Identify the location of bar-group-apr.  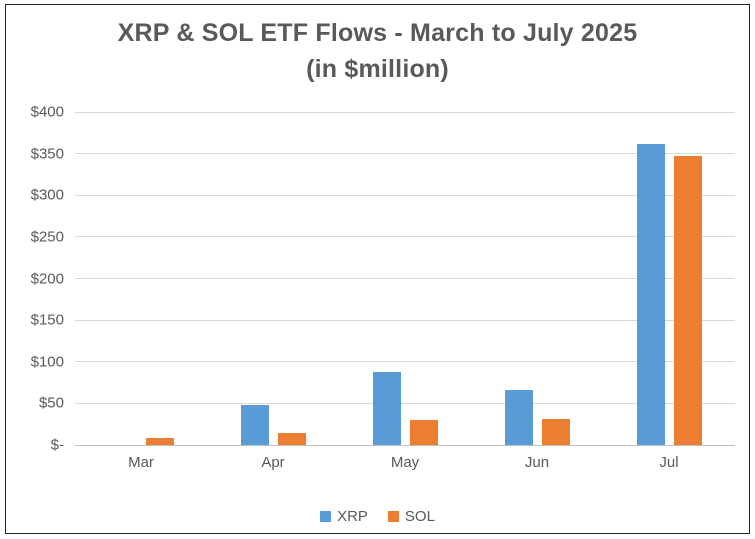
(273, 278).